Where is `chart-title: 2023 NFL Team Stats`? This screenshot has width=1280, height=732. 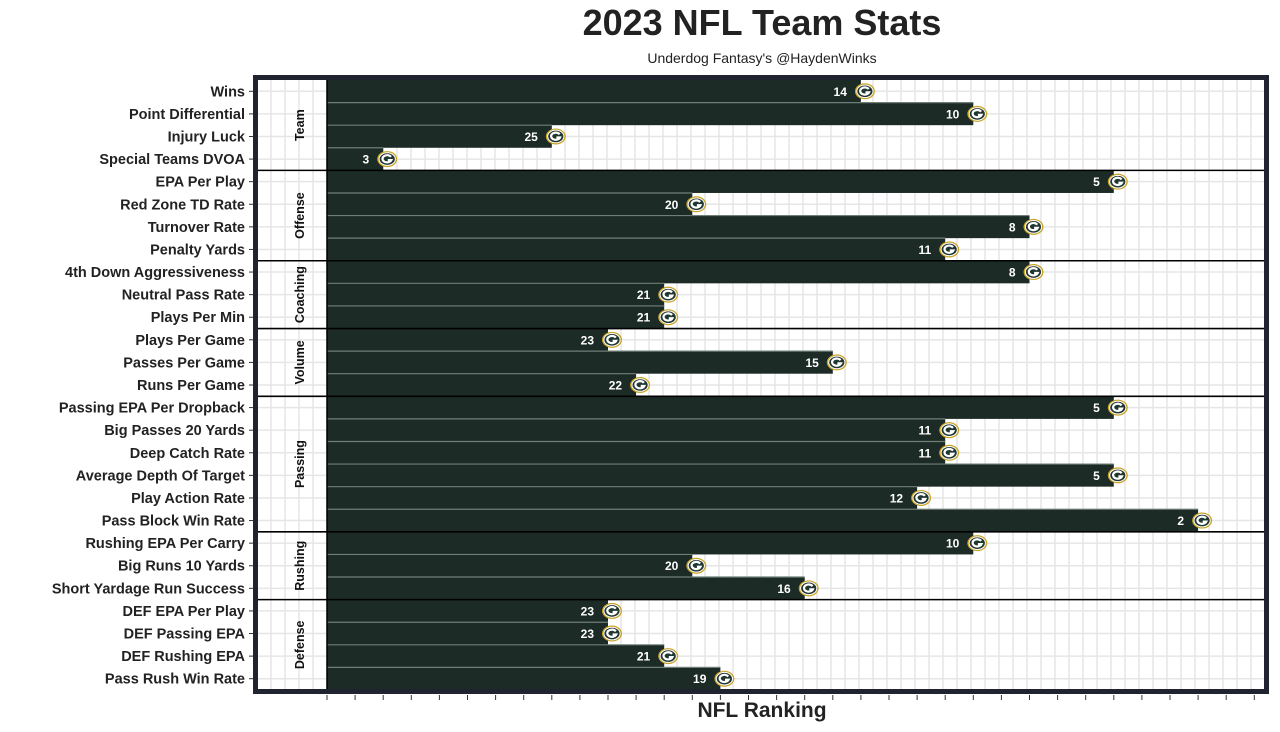 chart-title: 2023 NFL Team Stats is located at coordinates (762, 22).